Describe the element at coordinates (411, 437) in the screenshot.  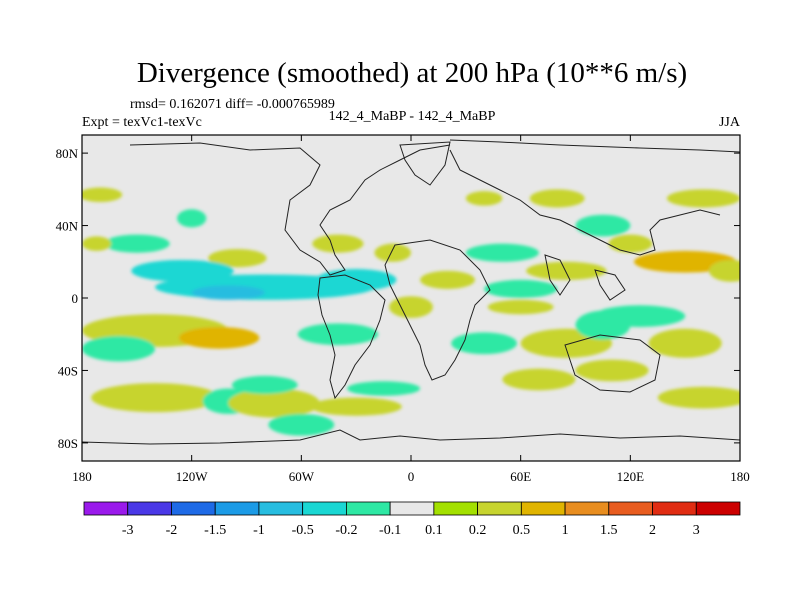
I see `antarctica-outline` at that location.